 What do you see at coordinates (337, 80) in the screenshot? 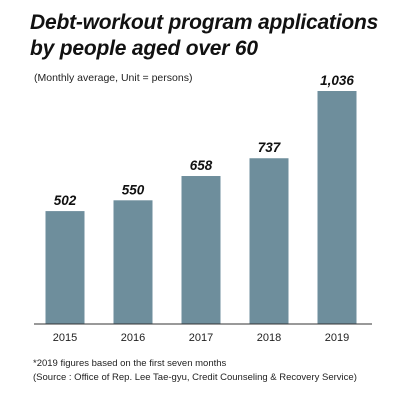
I see `value-label-2019: 1,036` at bounding box center [337, 80].